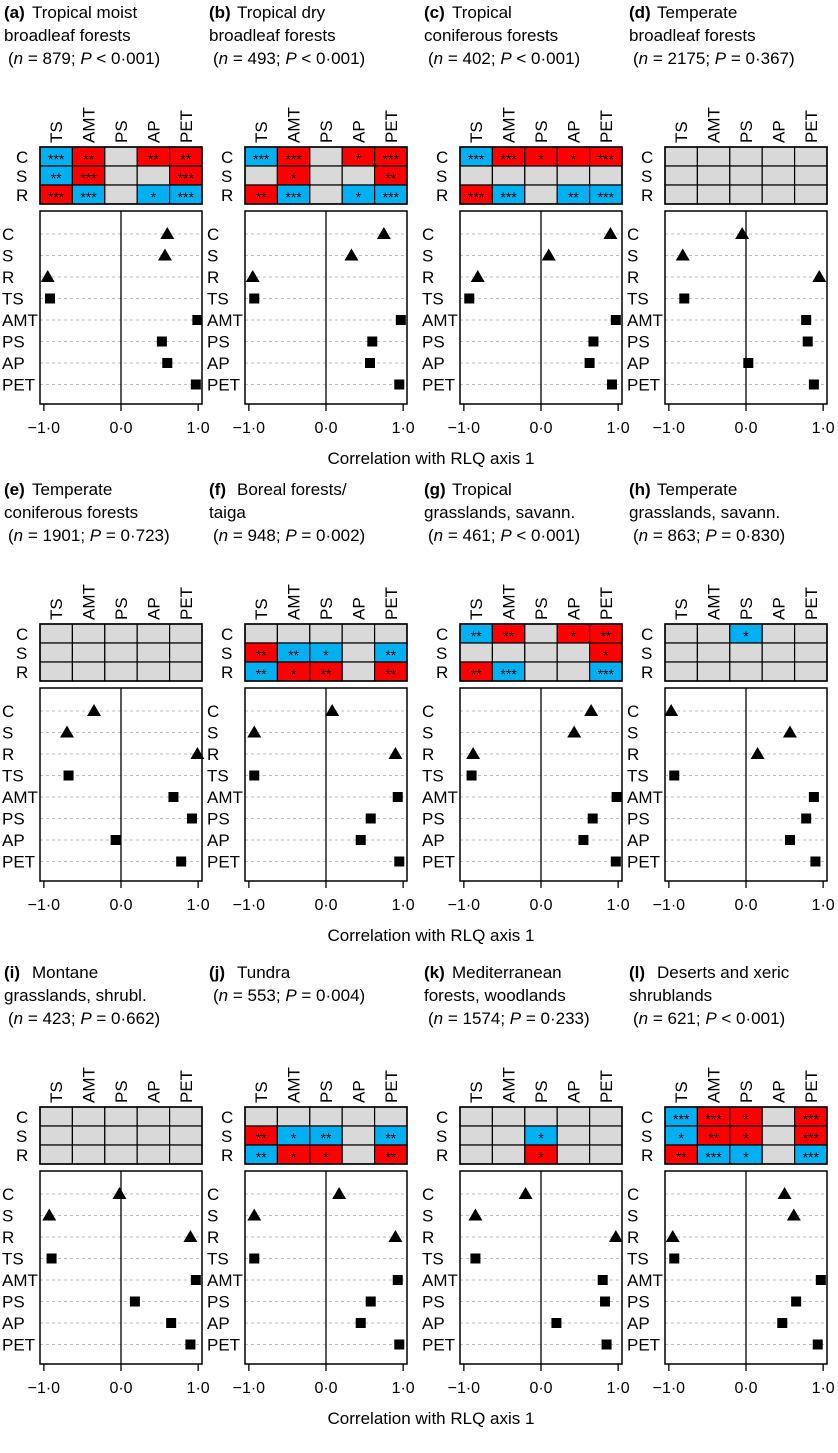  I want to click on heat-row-label-r: R, so click(647, 195).